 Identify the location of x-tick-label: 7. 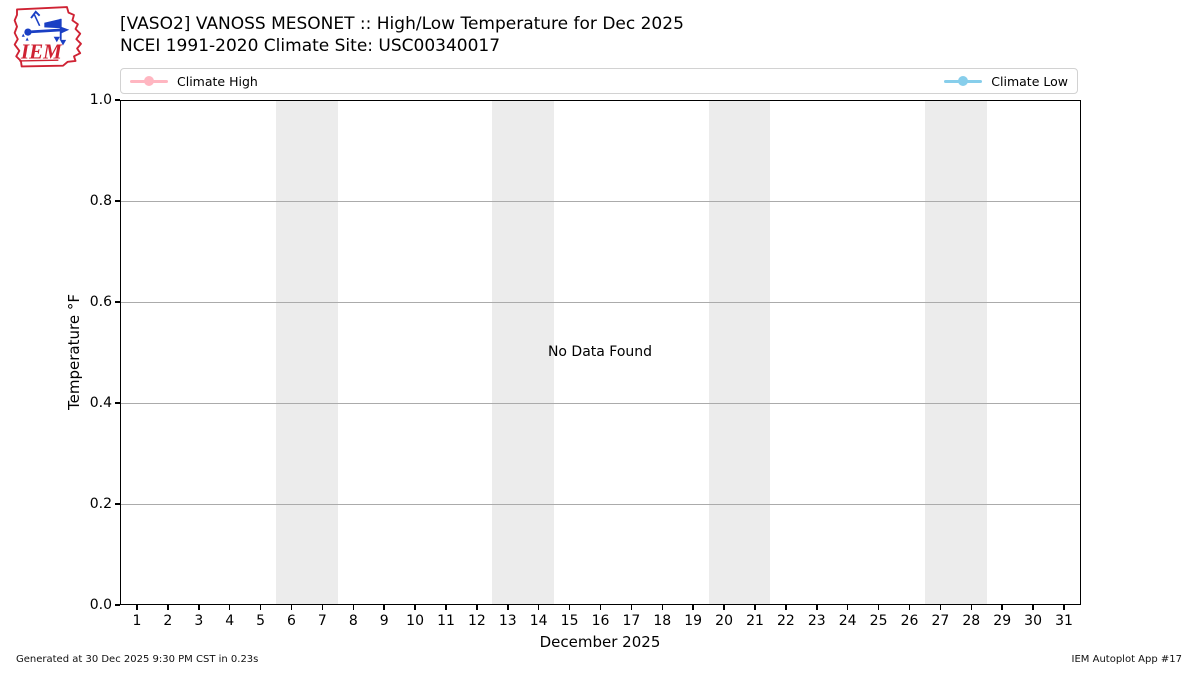
(322, 621).